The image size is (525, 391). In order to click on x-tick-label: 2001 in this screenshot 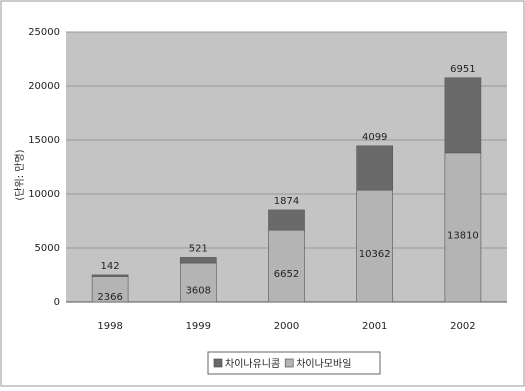, I will do `click(374, 326)`.